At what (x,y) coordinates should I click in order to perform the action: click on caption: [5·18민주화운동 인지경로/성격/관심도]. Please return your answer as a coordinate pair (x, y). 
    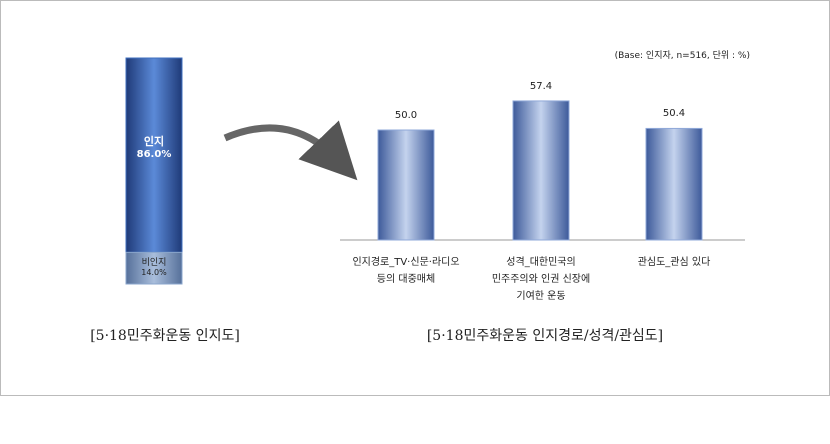
    Looking at the image, I should click on (545, 336).